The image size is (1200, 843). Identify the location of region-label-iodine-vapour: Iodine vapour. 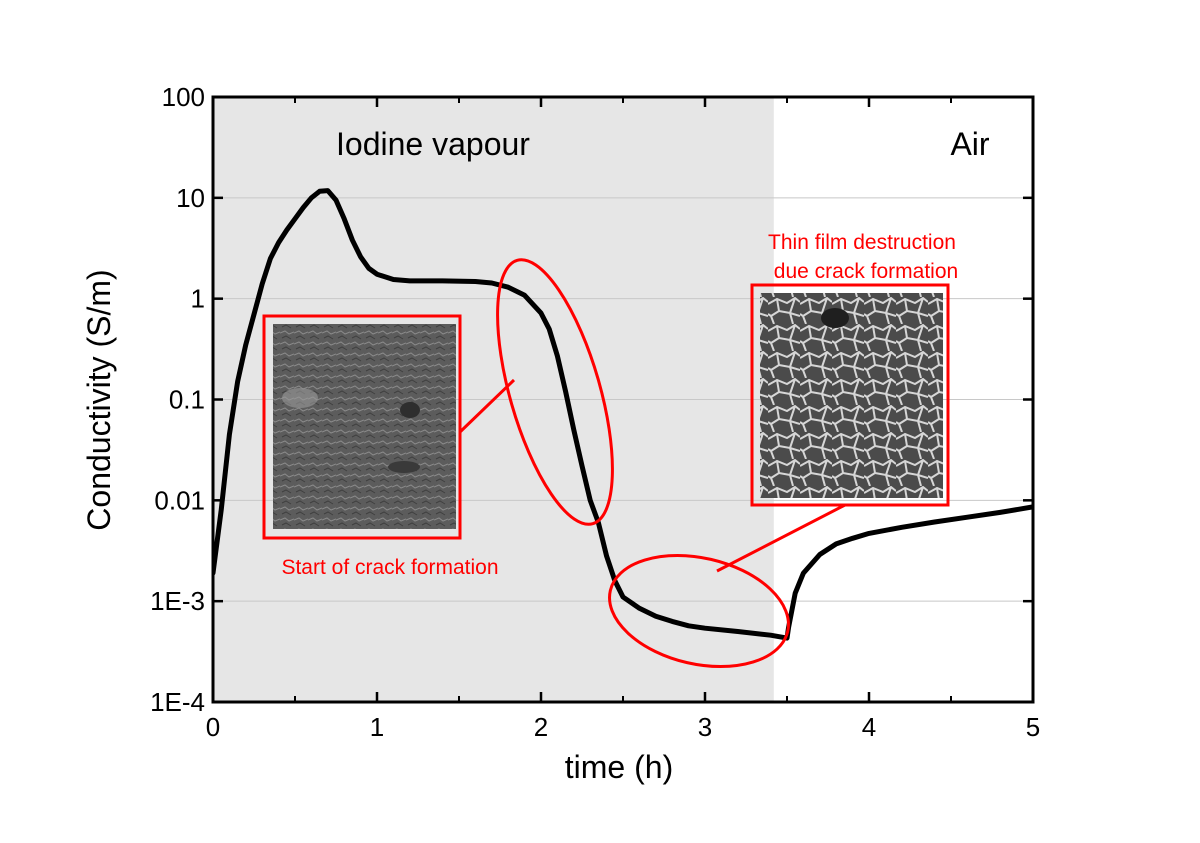
(433, 144).